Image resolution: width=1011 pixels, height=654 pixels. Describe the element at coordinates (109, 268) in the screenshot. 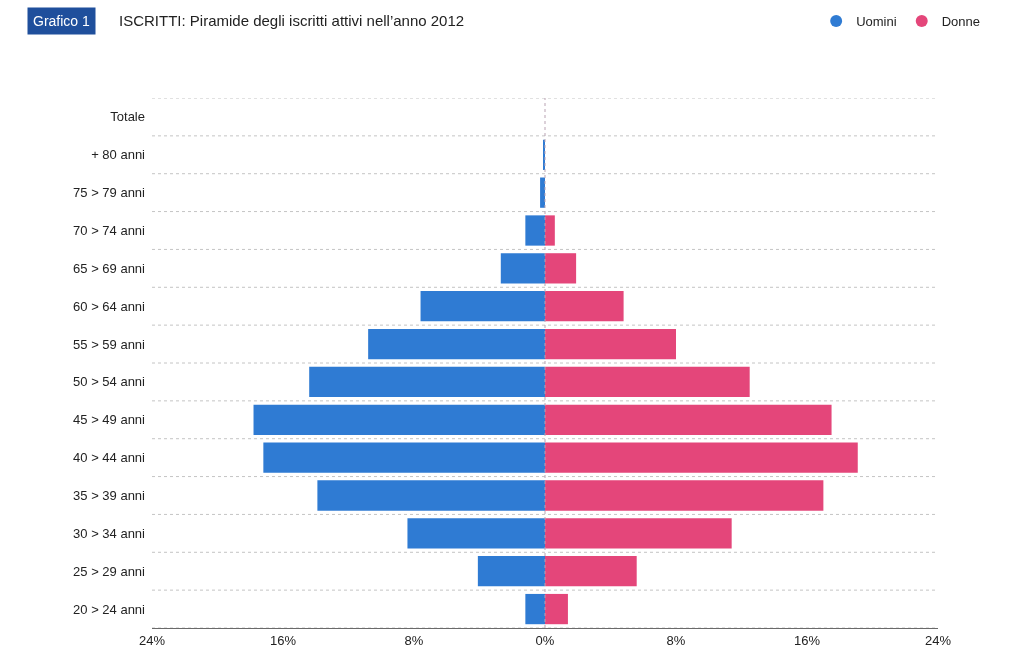

I see `y-tick-label: 65 > 69 anni` at that location.